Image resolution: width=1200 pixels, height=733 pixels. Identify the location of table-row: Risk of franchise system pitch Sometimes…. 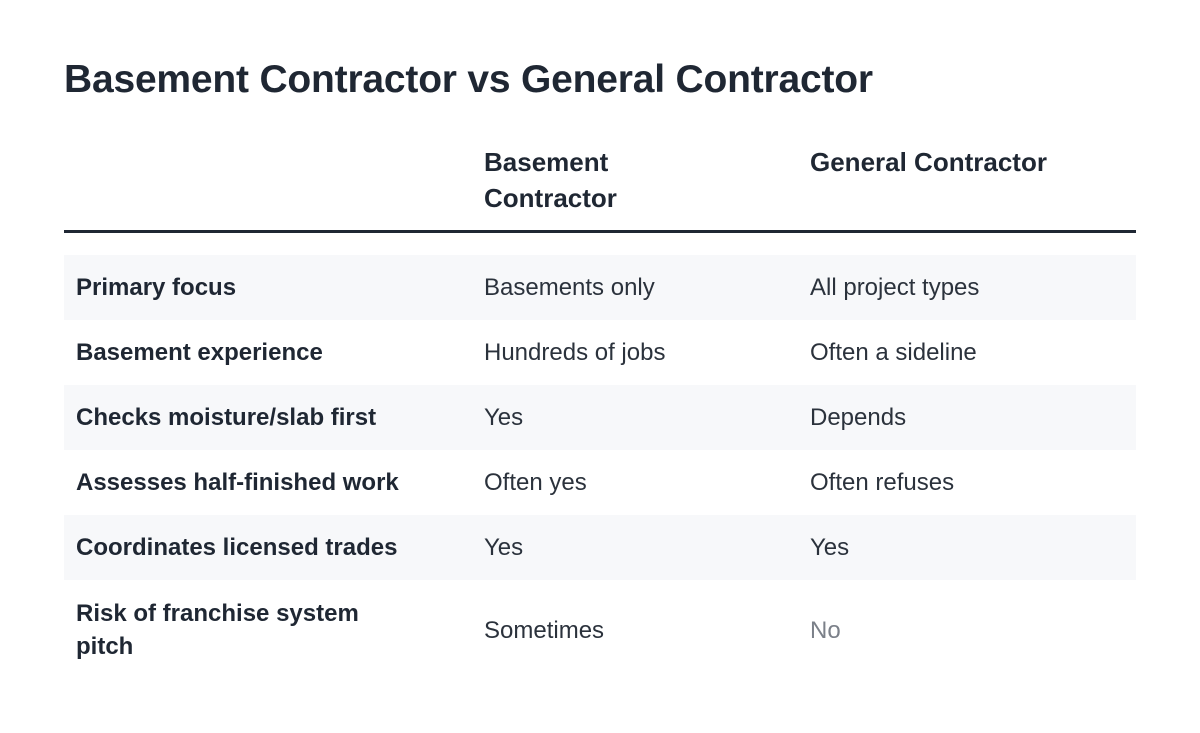
(600, 630).